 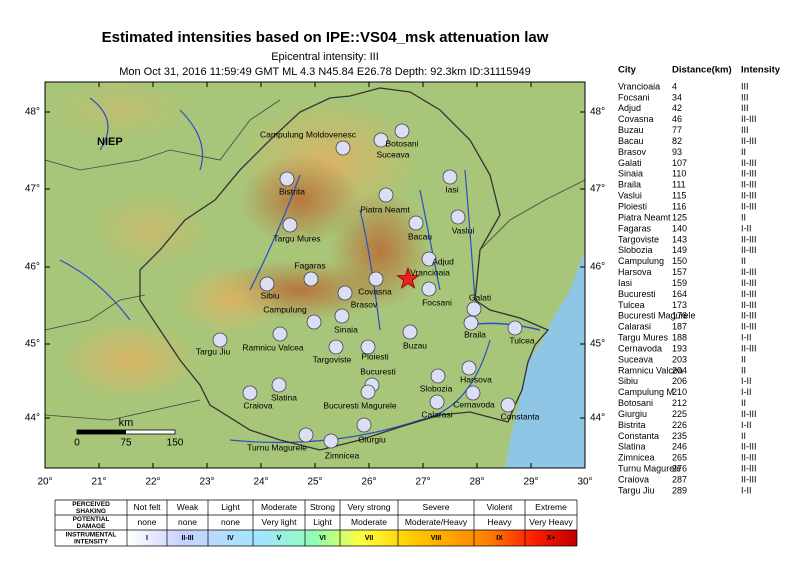 What do you see at coordinates (643, 338) in the screenshot?
I see `table-cell: Targu Mures` at bounding box center [643, 338].